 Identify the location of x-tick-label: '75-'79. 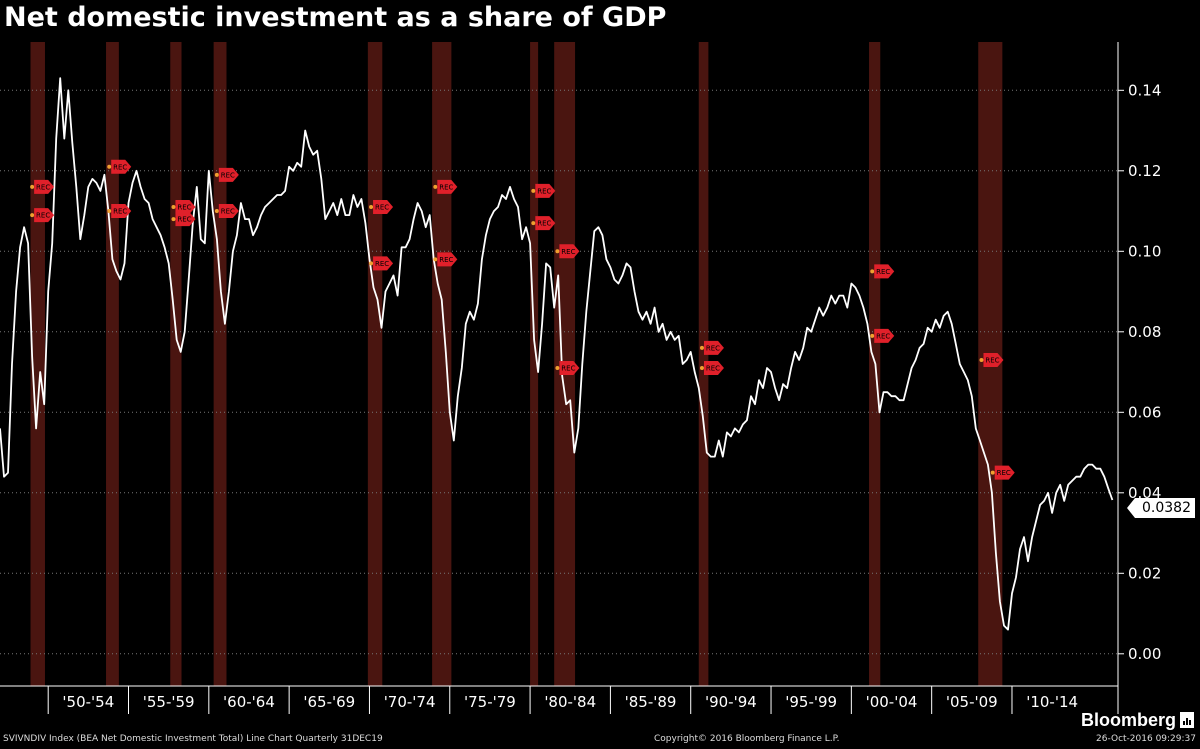
(490, 702).